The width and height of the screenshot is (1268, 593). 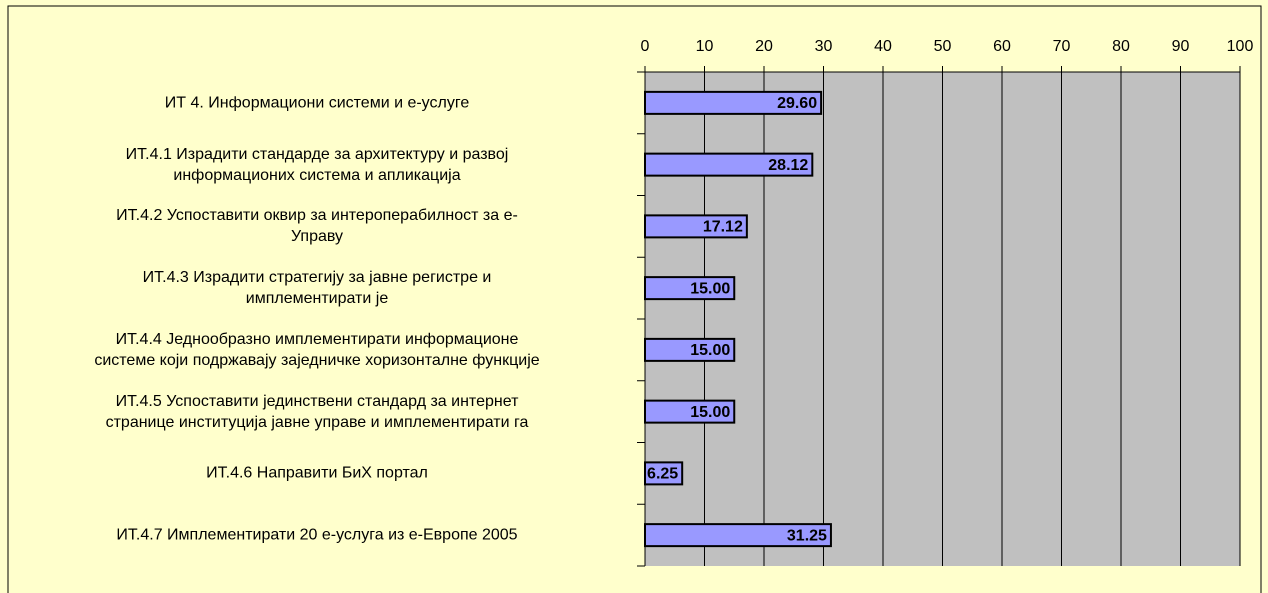 What do you see at coordinates (645, 46) in the screenshot?
I see `x-tick-label: 0` at bounding box center [645, 46].